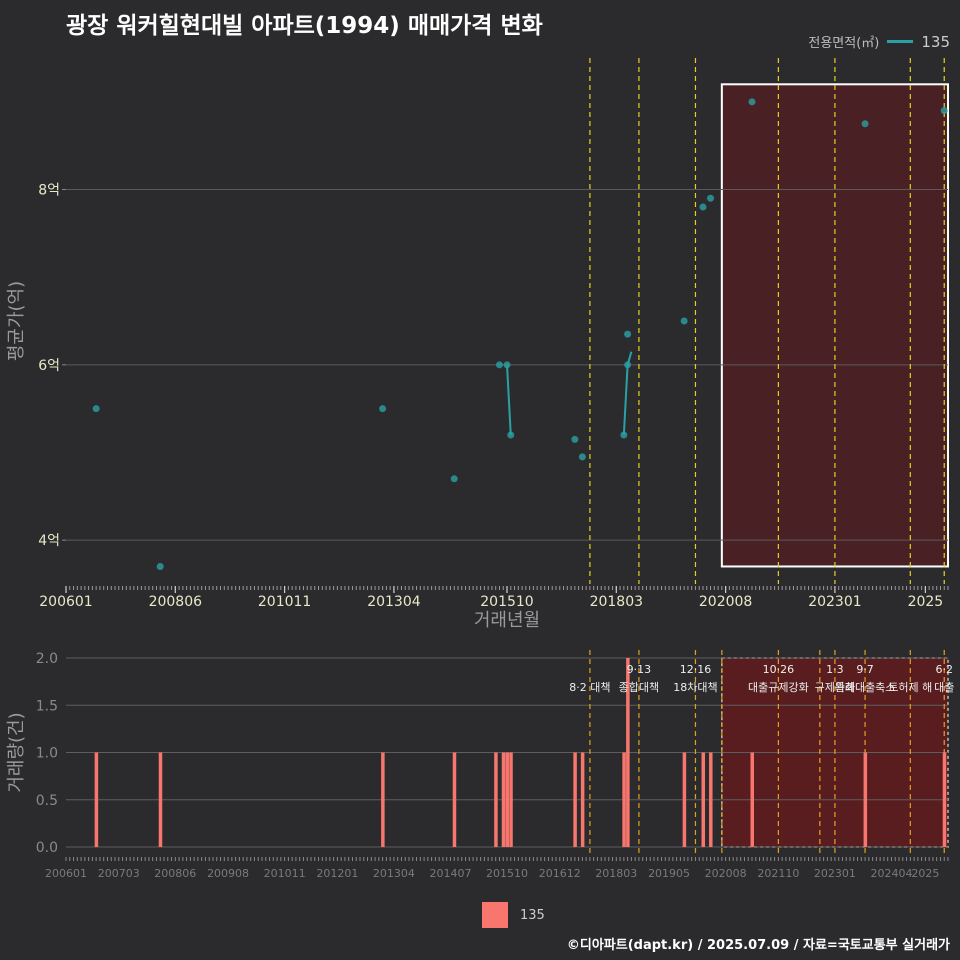 The height and width of the screenshot is (960, 960). What do you see at coordinates (926, 602) in the screenshot?
I see `price-x-tick-label: 2025` at bounding box center [926, 602].